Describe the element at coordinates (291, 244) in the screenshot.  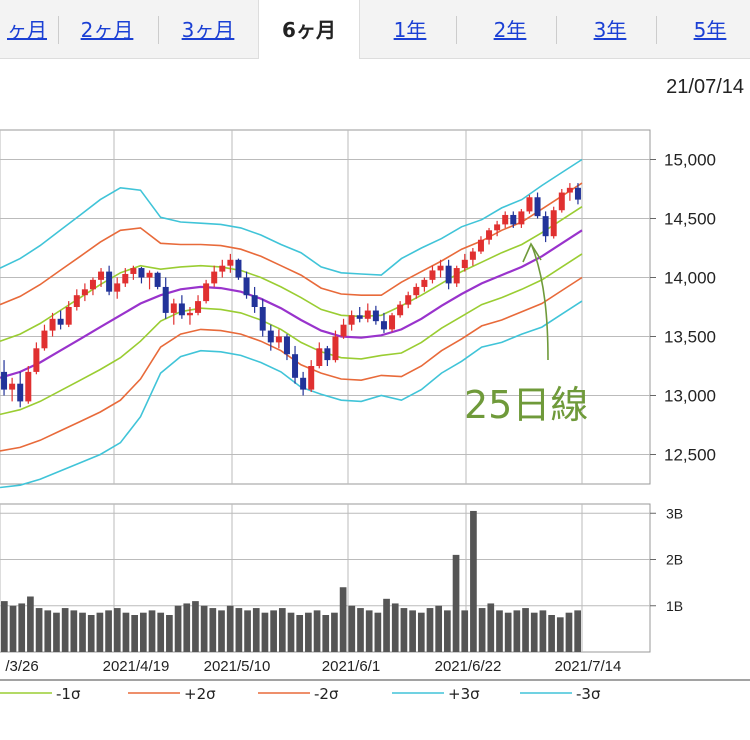
I see `plus-2-sigma-line` at that location.